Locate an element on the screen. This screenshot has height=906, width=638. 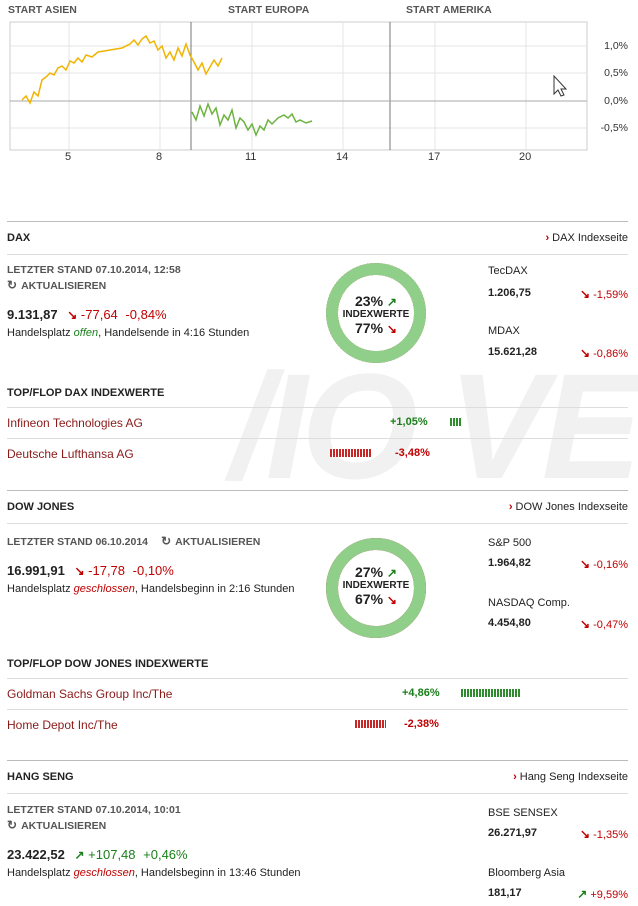
y-tick: 1,0% is located at coordinates (616, 46).